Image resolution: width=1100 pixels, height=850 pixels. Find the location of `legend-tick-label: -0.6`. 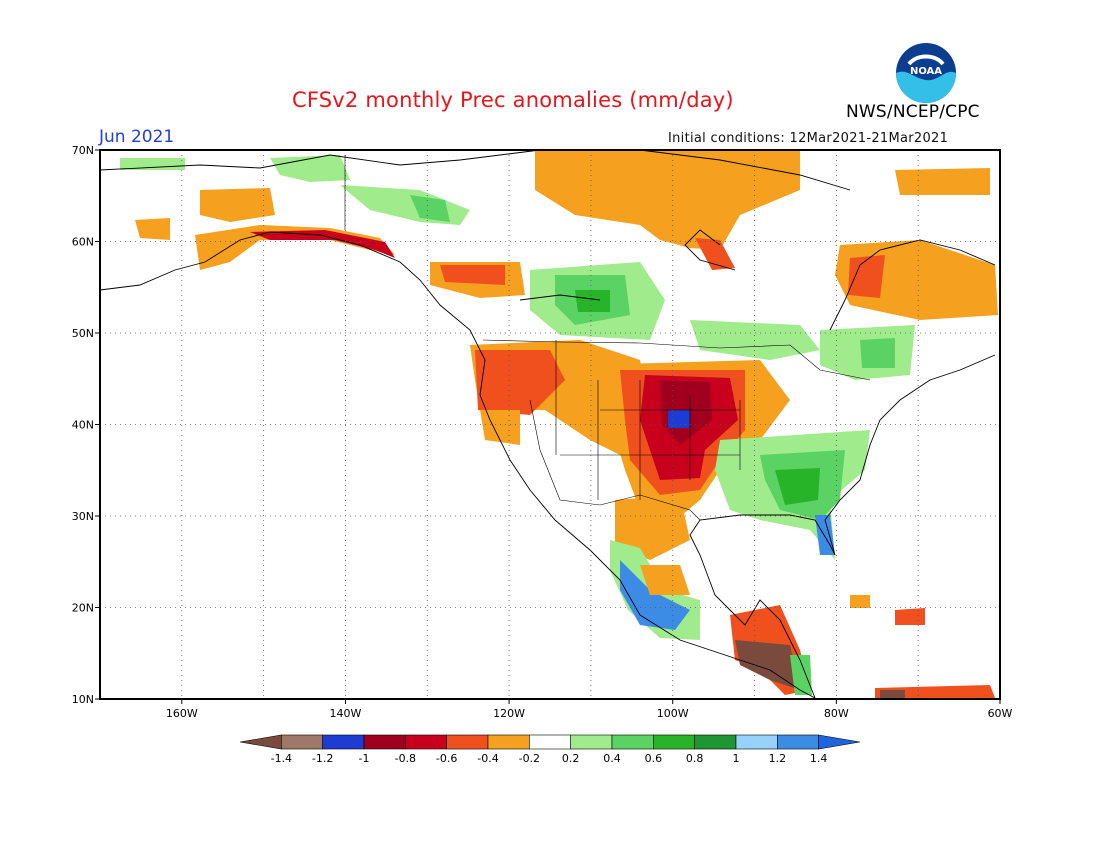

legend-tick-label: -0.6 is located at coordinates (446, 758).